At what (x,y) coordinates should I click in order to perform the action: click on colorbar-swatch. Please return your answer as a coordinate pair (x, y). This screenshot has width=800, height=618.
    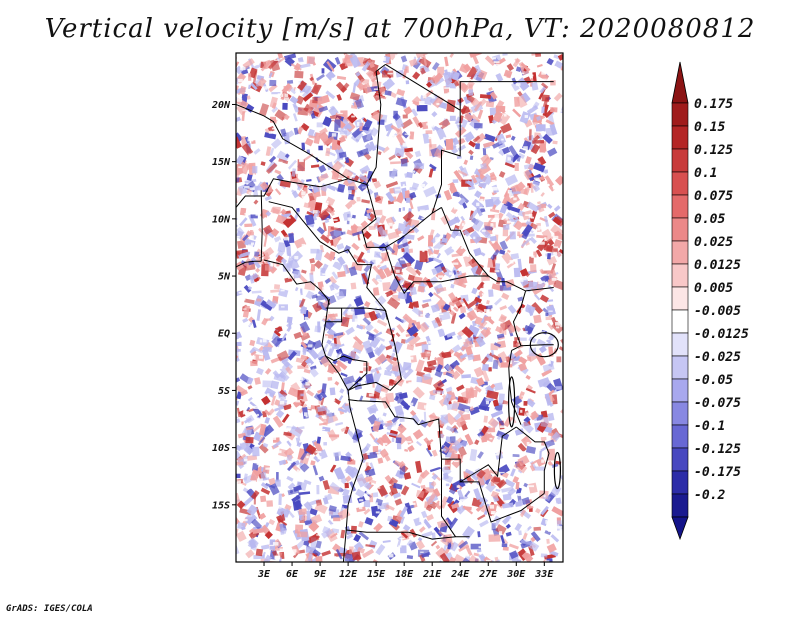
    Looking at the image, I should click on (680, 114).